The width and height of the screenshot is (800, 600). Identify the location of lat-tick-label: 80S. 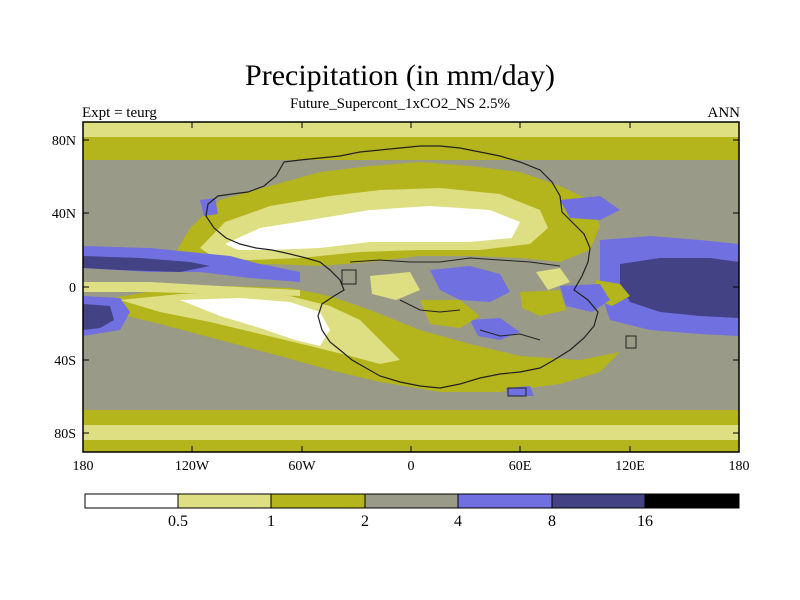
(65, 434).